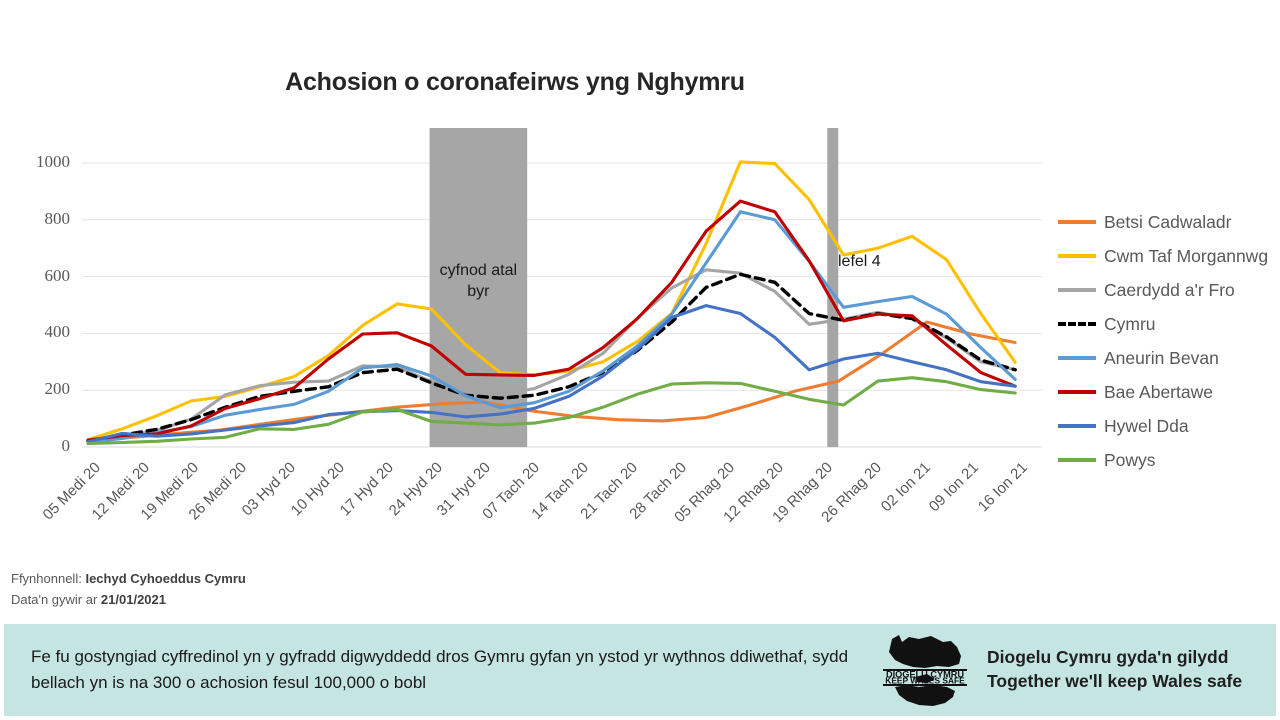  I want to click on slogan-english: Together we'll keep Wales safe, so click(1115, 681).